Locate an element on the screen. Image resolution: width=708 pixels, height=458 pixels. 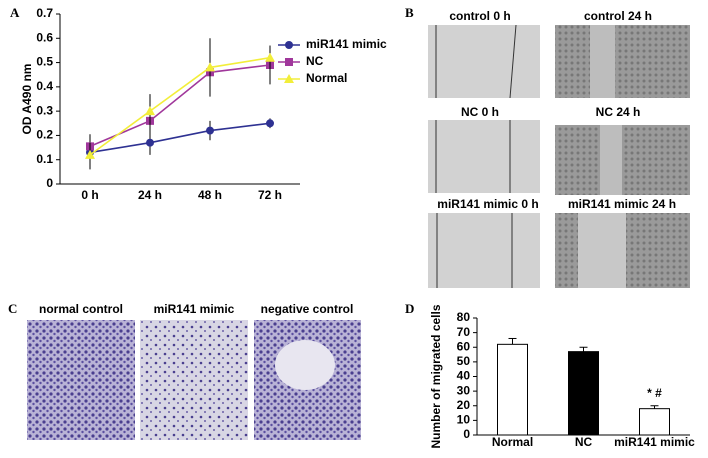
photo-label: control 0 h is located at coordinates (479, 16).